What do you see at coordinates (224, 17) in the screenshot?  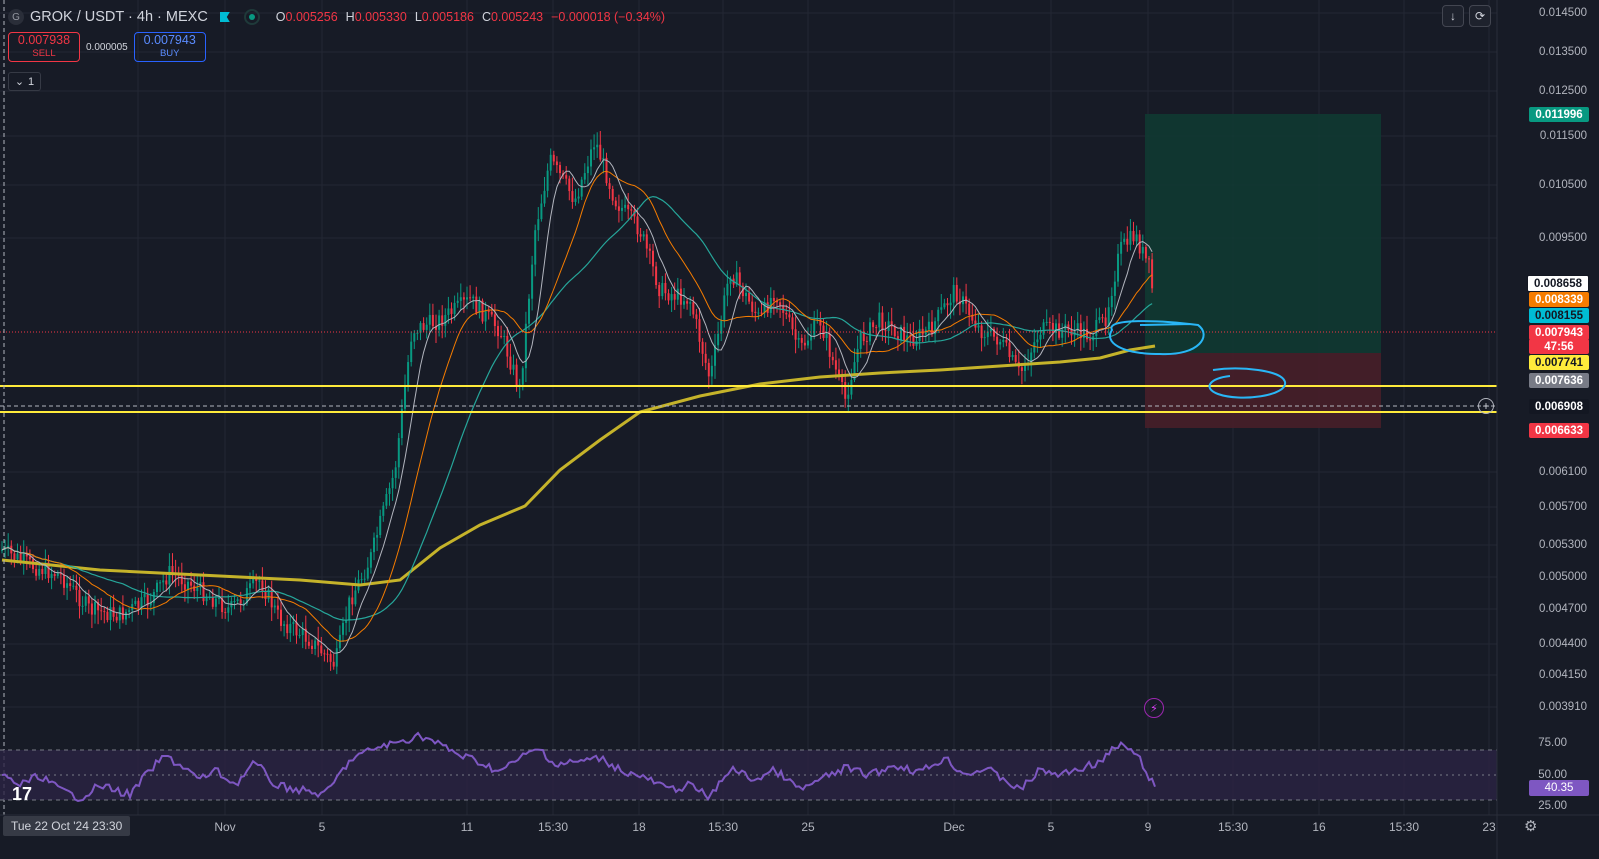 I see `flag-icon` at bounding box center [224, 17].